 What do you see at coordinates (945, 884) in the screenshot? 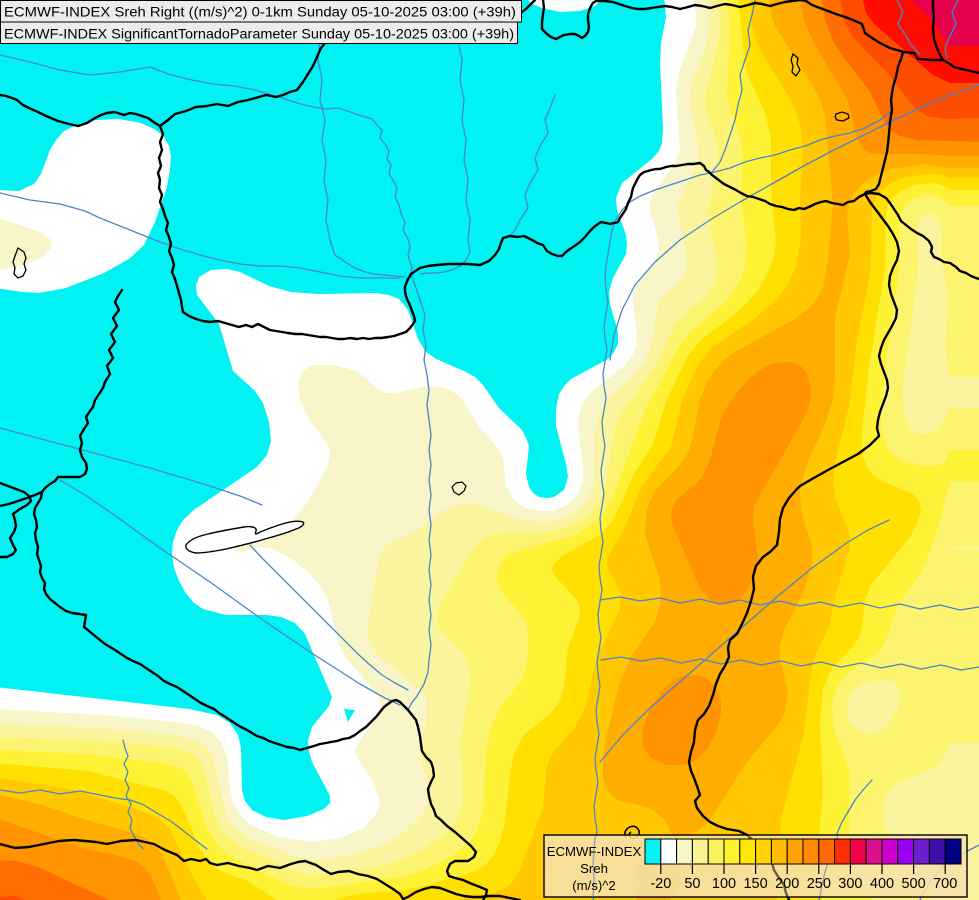
I see `svg-text: 700` at bounding box center [945, 884].